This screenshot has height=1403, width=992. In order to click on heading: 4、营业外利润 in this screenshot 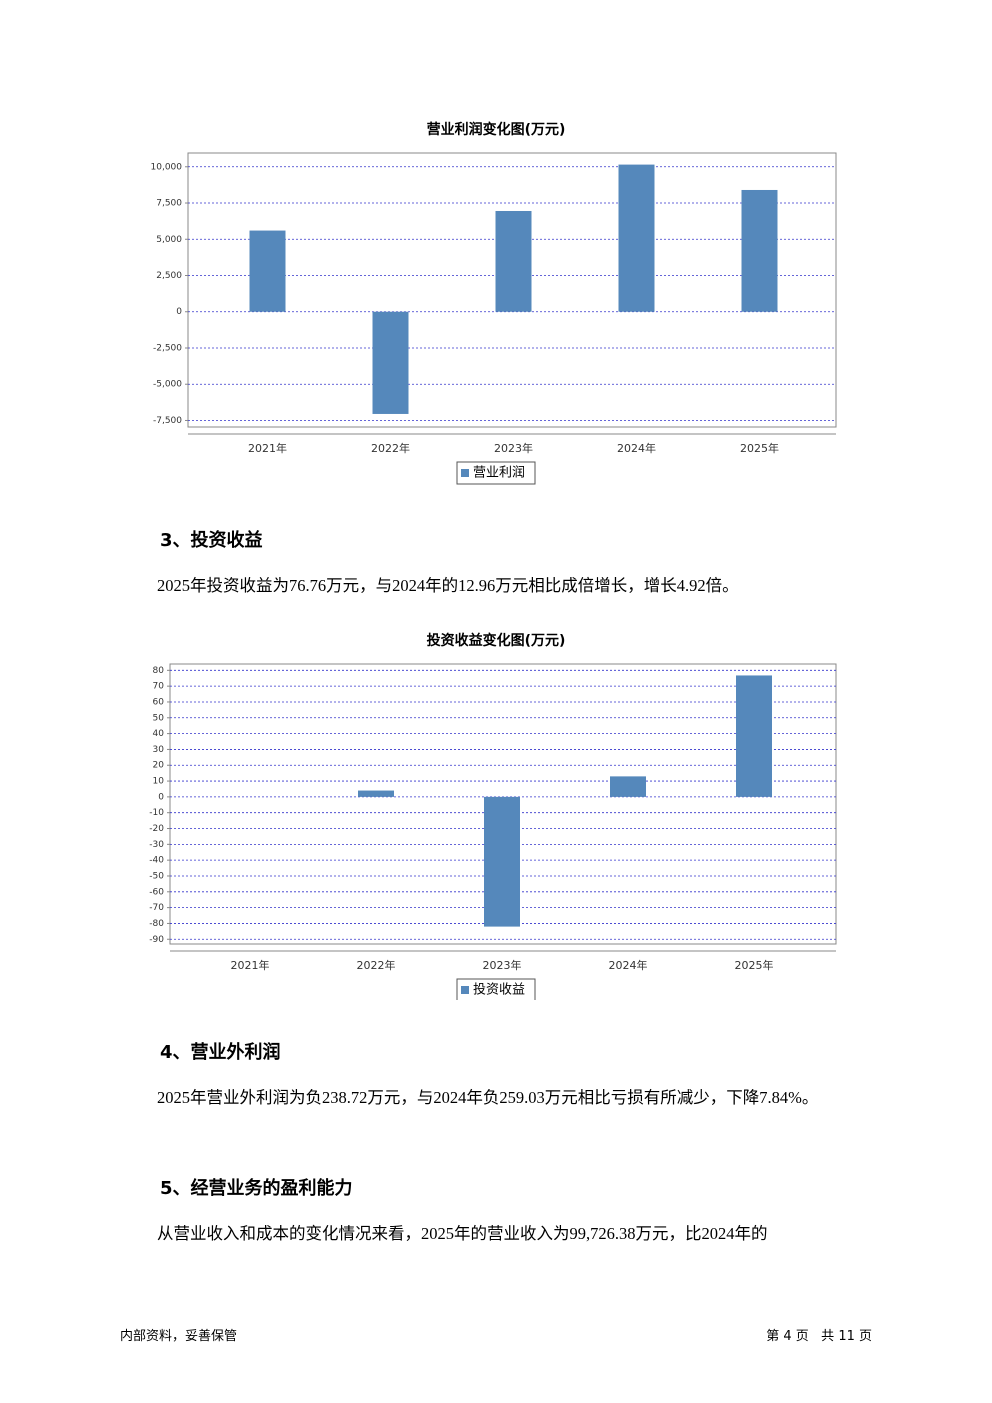, I will do `click(220, 1052)`.